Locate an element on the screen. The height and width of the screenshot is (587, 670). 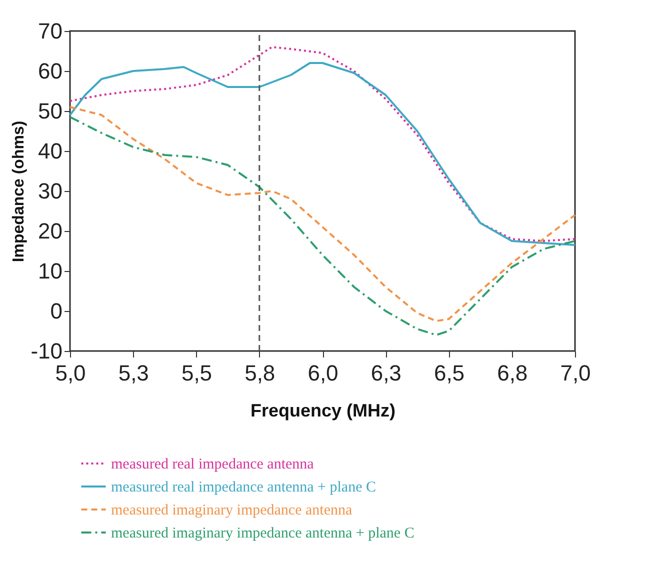
legend-label: measured imaginary impedance antenna + plane C is located at coordinates (262, 534).